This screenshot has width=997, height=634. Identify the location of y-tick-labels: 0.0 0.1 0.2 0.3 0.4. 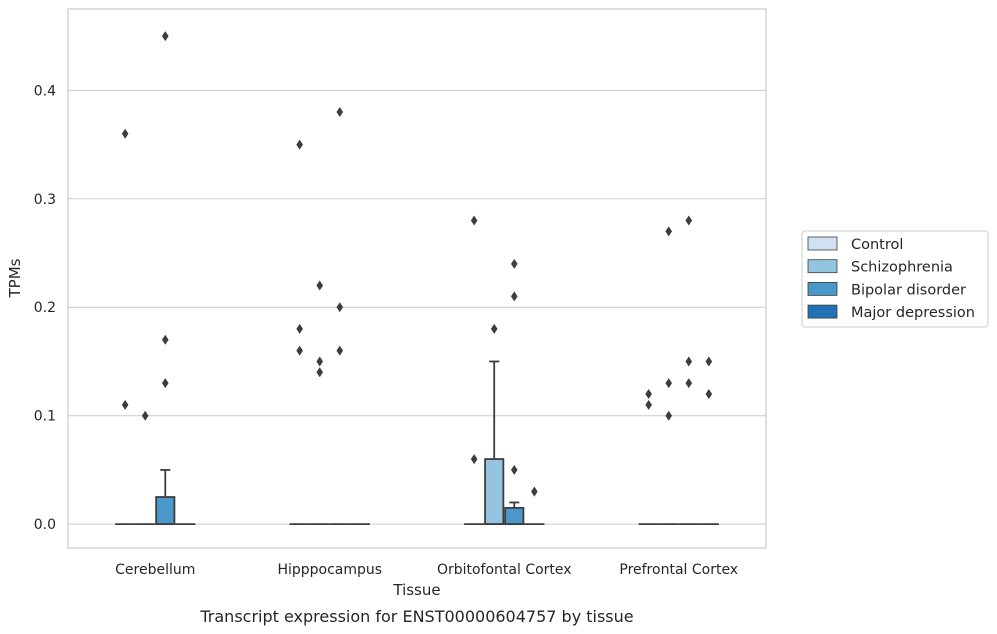
(45, 308).